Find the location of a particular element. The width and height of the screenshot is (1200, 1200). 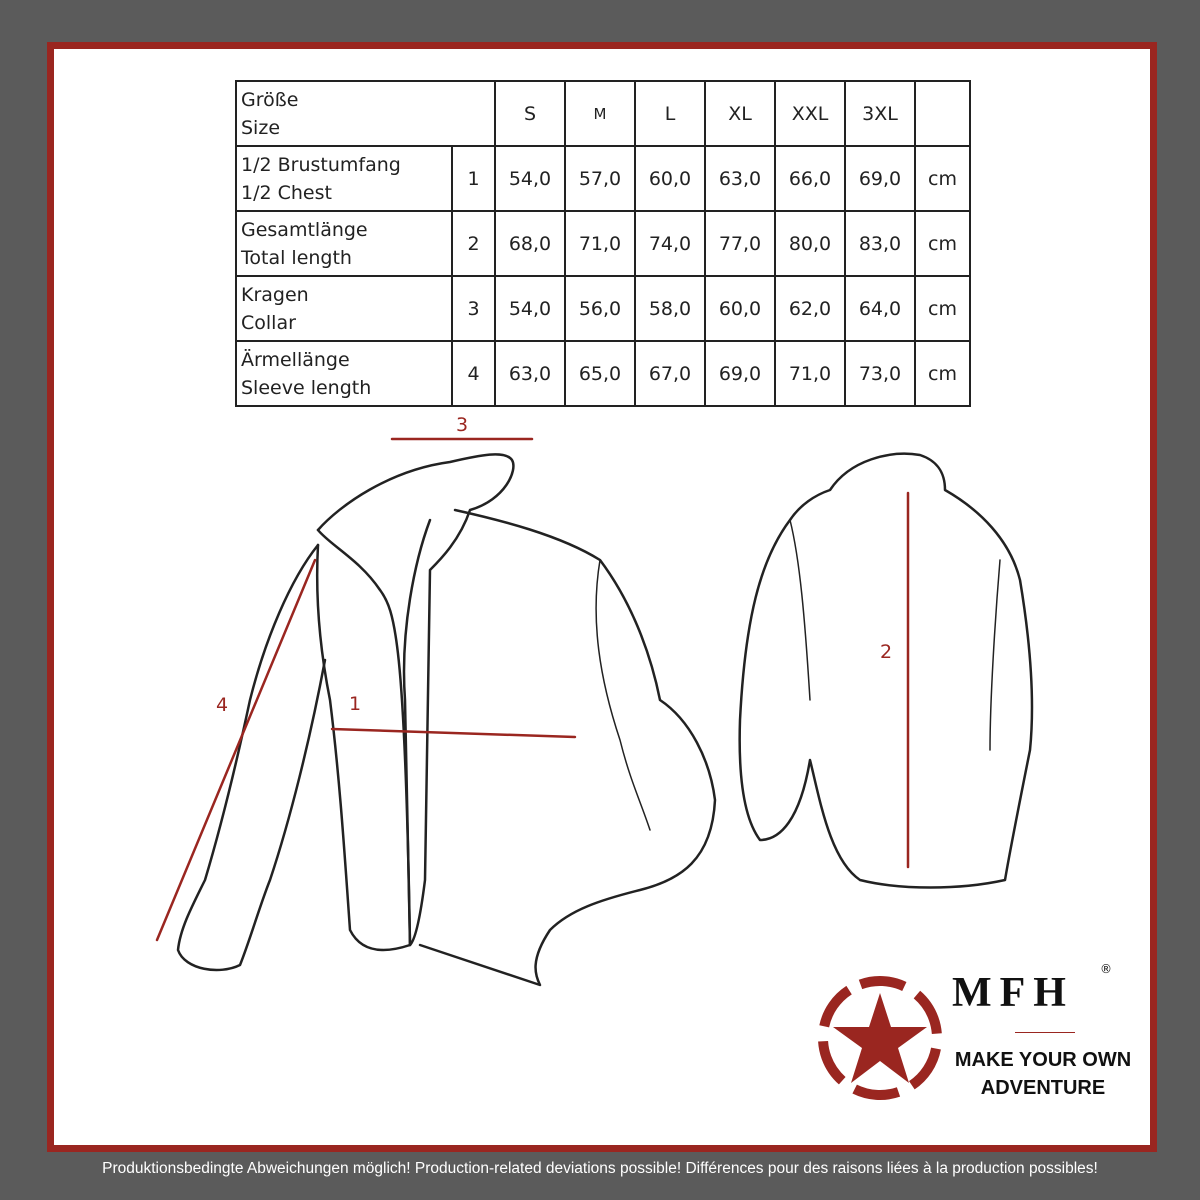

chest-measure-line is located at coordinates (453, 733).